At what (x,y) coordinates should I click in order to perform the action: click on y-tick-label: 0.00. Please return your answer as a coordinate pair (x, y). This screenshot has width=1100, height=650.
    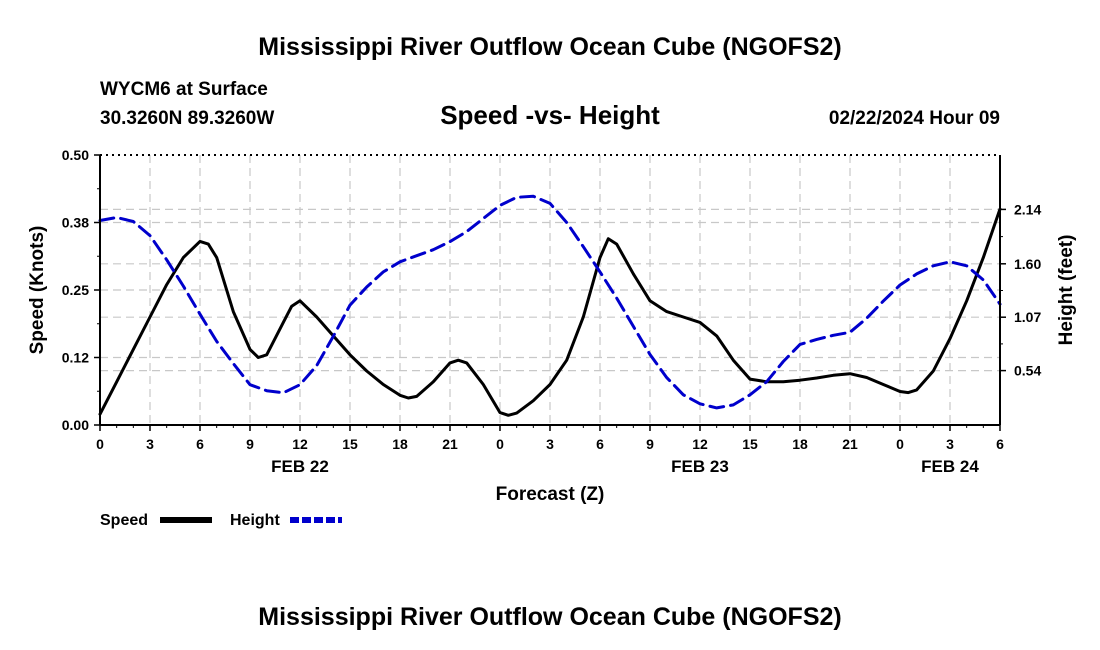
    Looking at the image, I should click on (75, 425).